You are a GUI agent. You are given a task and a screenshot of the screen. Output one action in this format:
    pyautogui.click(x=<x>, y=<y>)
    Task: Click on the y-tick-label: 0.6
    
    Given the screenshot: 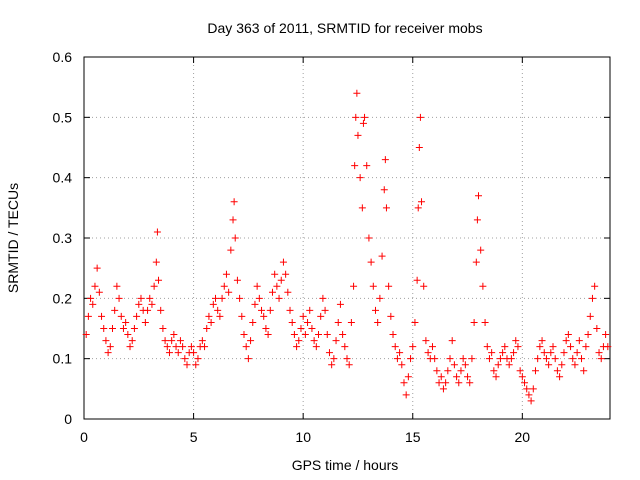 What is the action you would take?
    pyautogui.click(x=63, y=57)
    